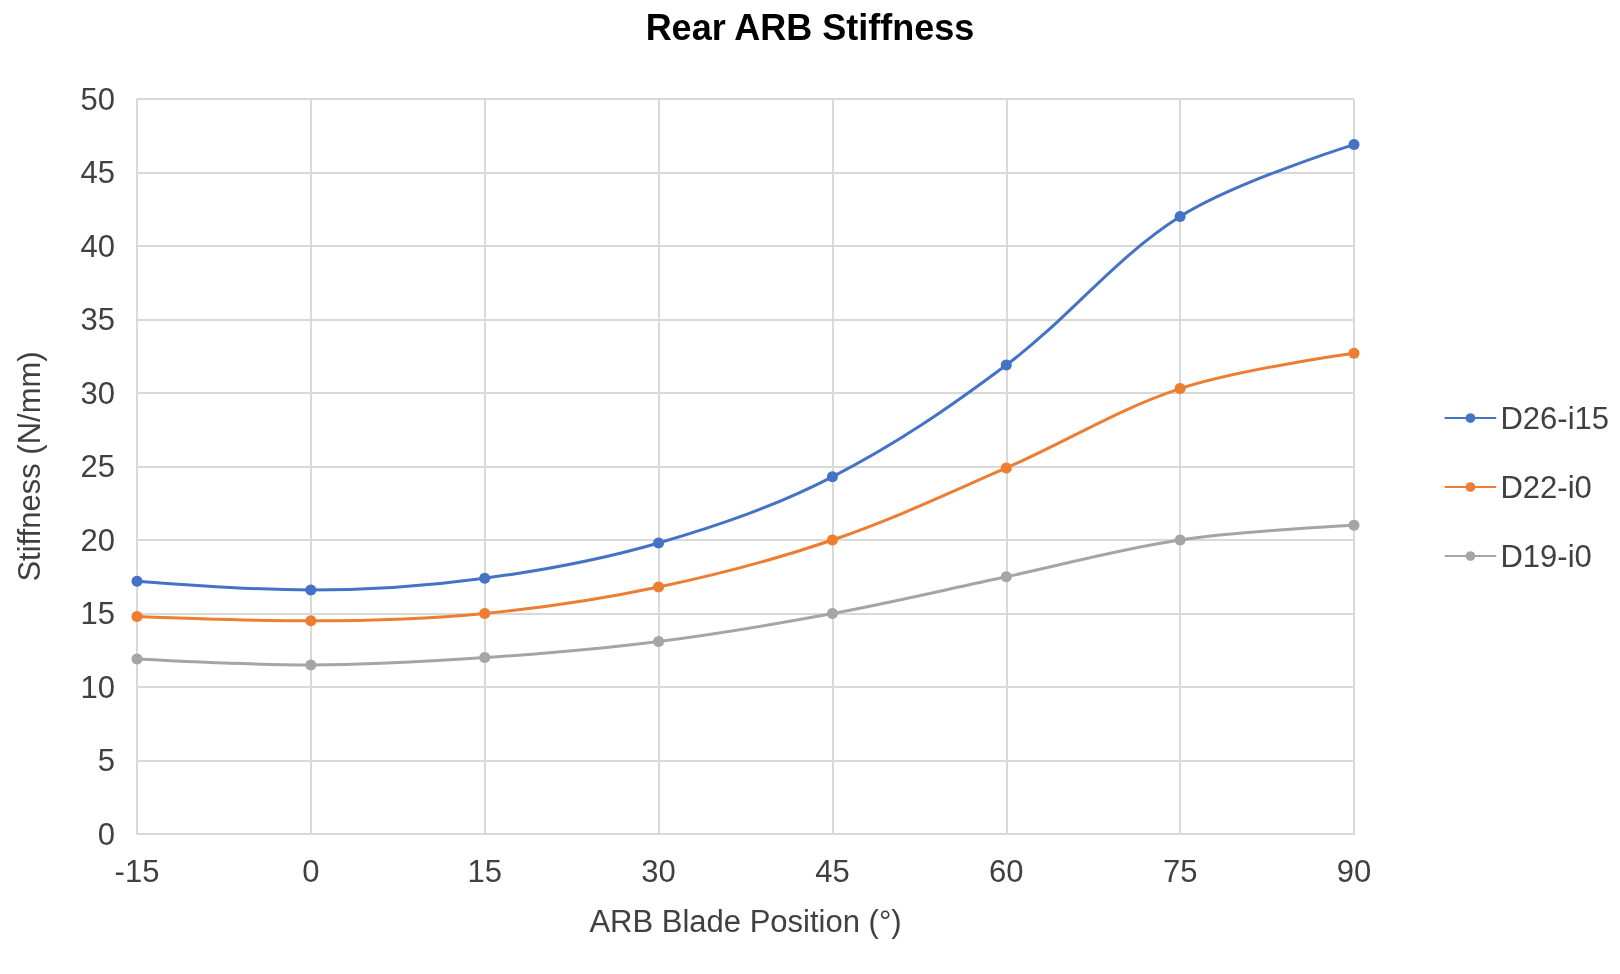 The width and height of the screenshot is (1620, 974). Describe the element at coordinates (97, 393) in the screenshot. I see `y-tick-label: 30` at that location.